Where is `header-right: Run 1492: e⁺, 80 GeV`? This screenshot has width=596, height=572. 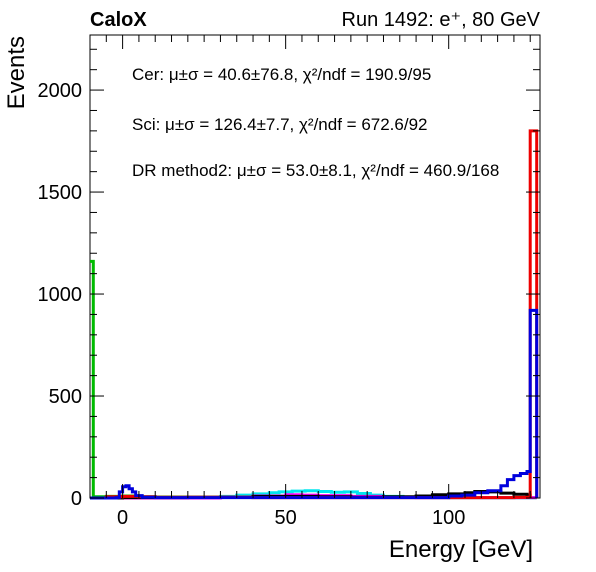 header-right: Run 1492: e⁺, 80 GeV is located at coordinates (441, 20).